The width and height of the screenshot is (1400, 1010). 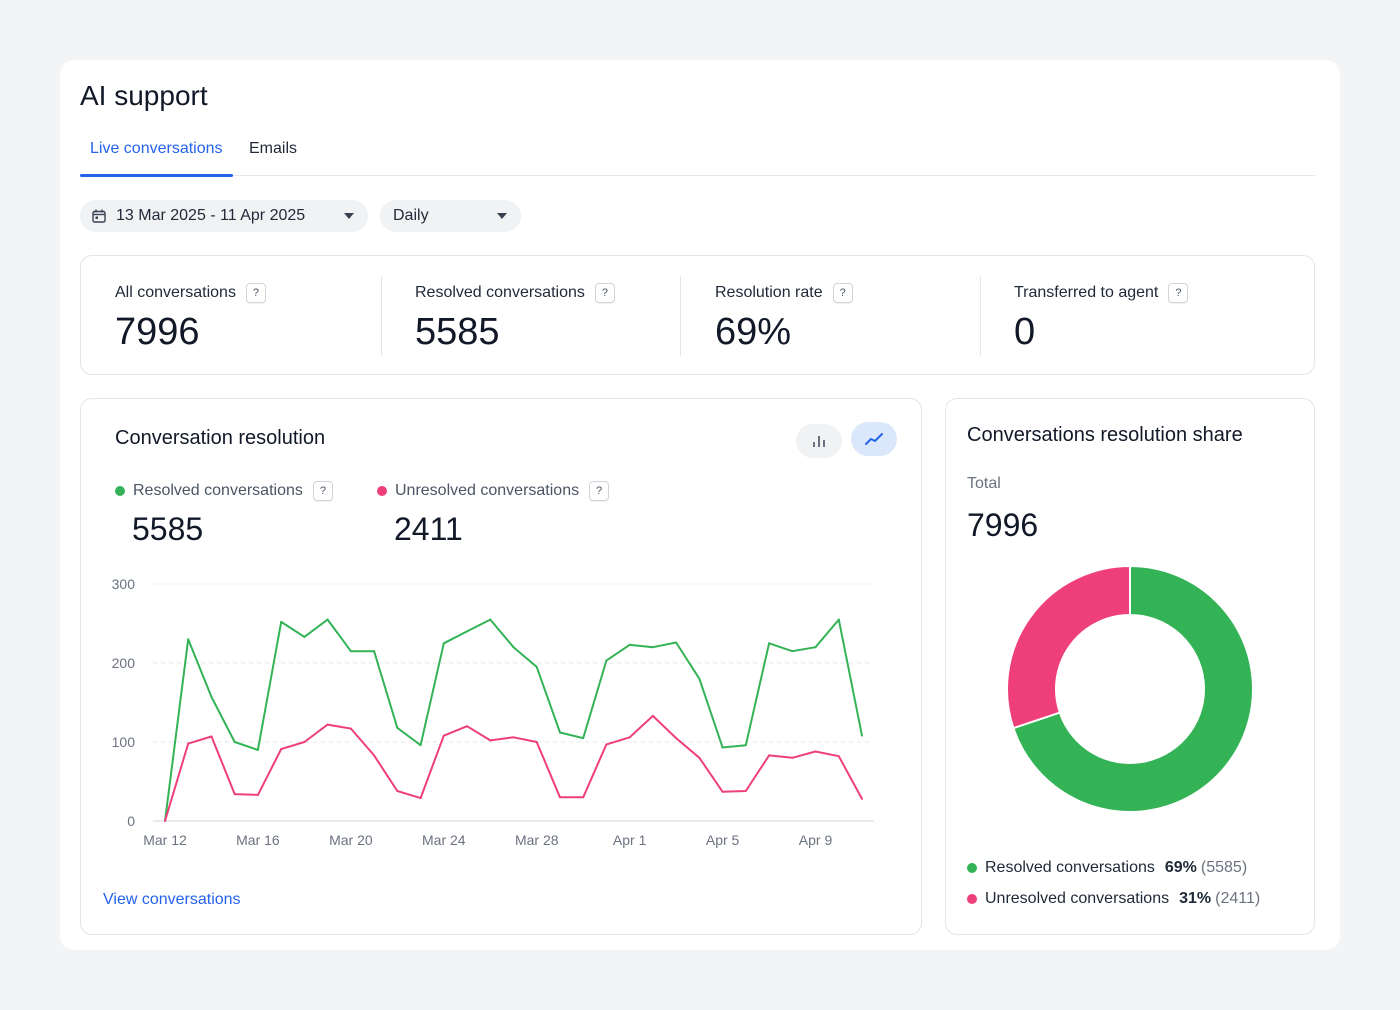 What do you see at coordinates (515, 293) in the screenshot?
I see `stat-label: Resolved conversations?` at bounding box center [515, 293].